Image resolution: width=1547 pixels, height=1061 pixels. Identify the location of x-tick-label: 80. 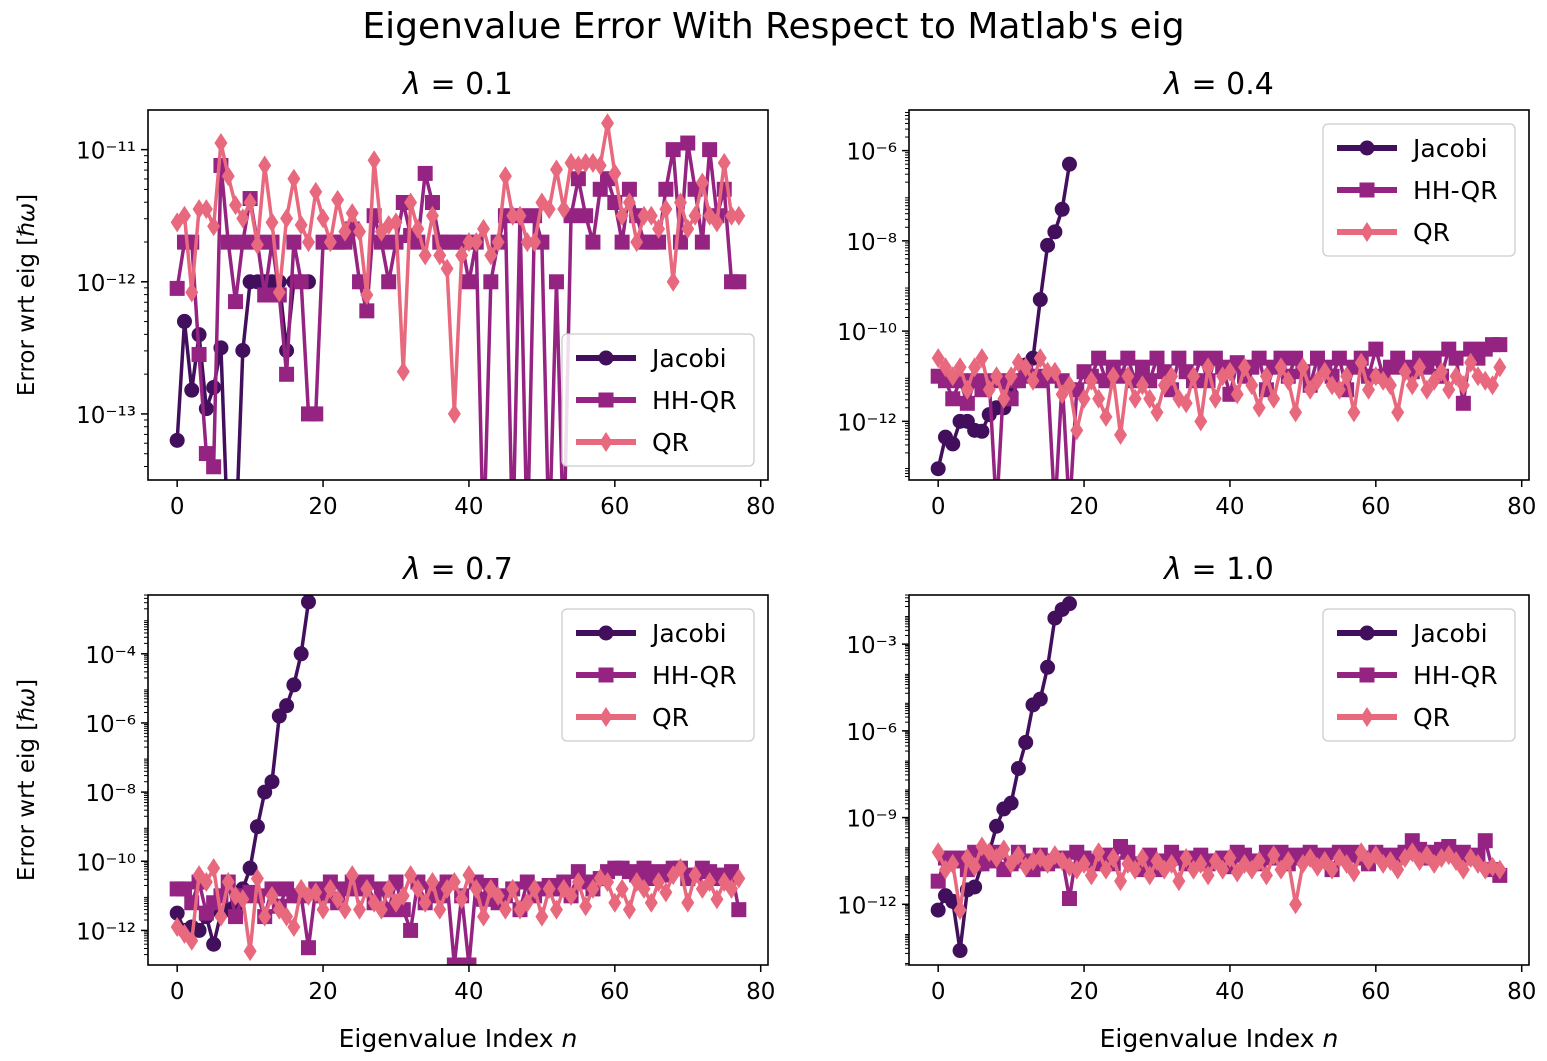
(1521, 992).